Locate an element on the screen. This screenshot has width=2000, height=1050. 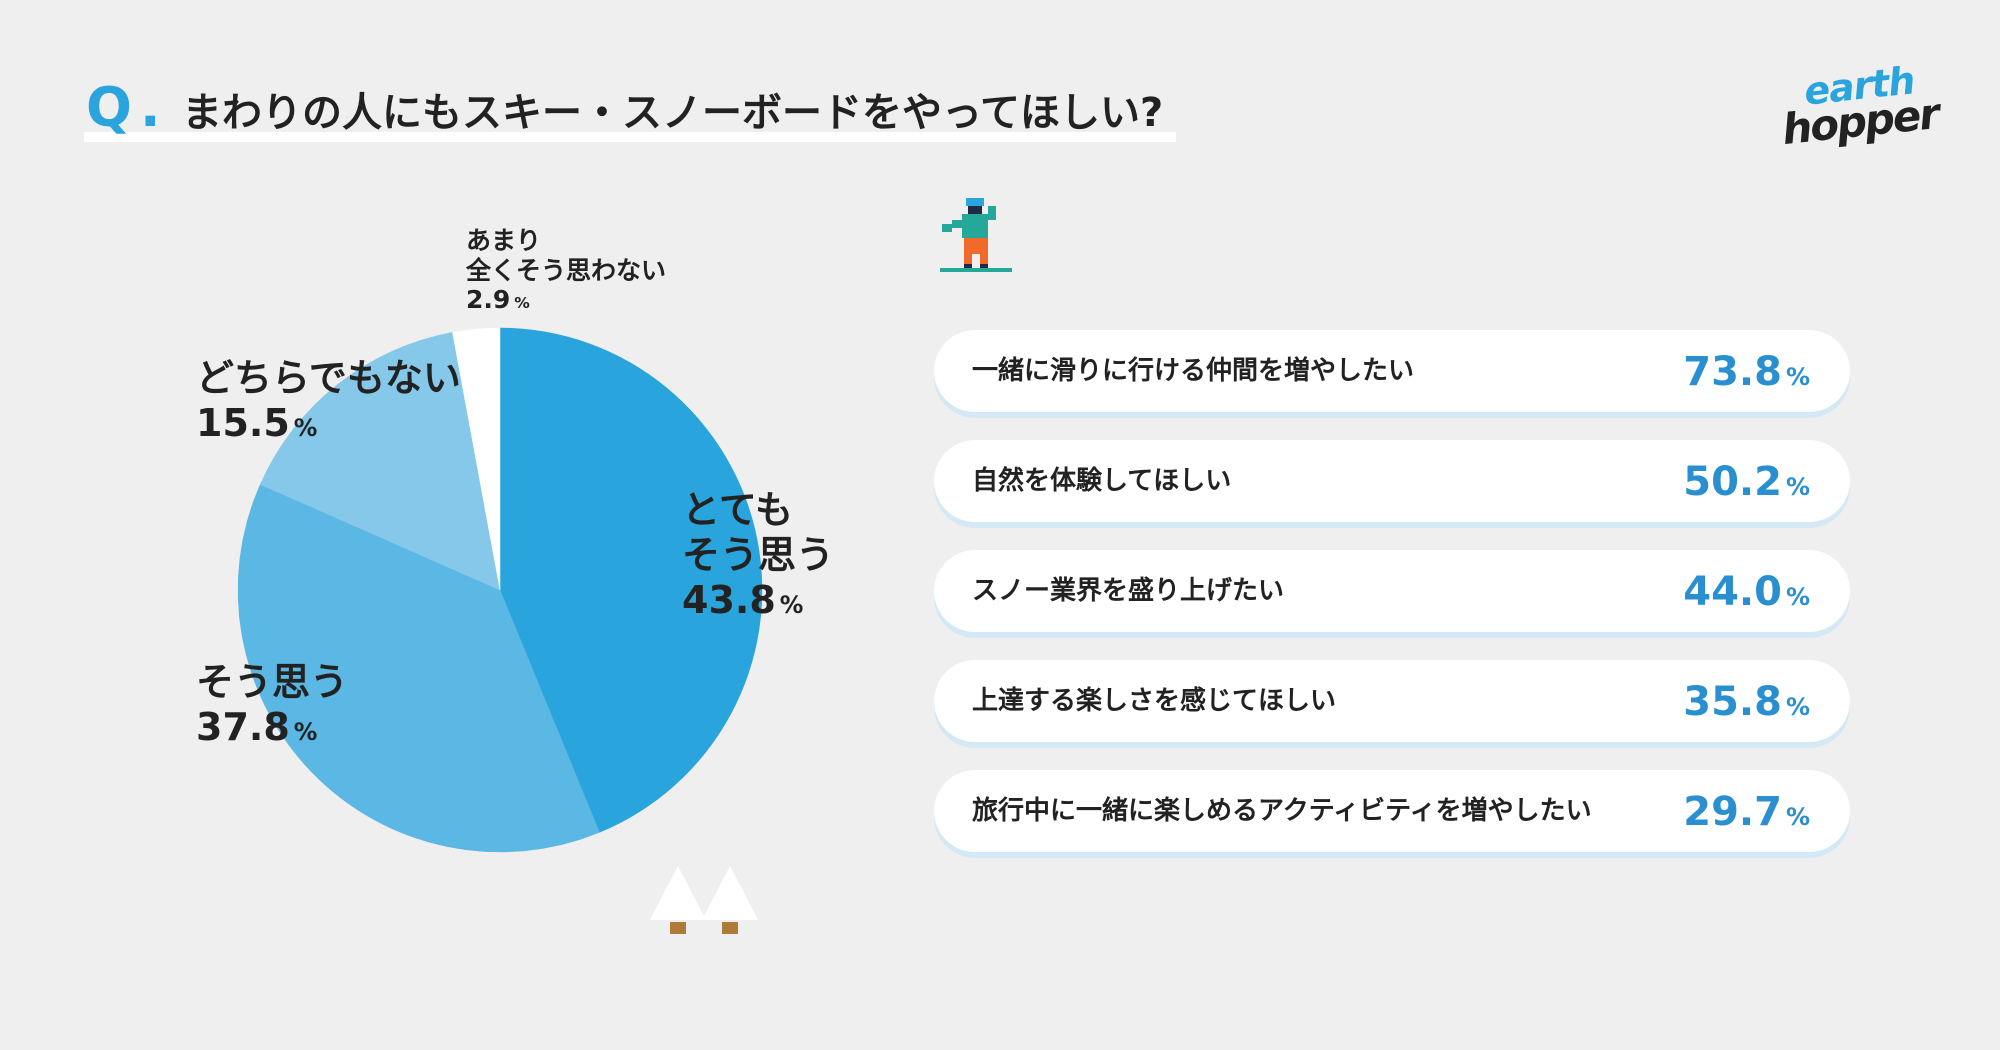
bar-value-number: 73.8 is located at coordinates (1732, 372).